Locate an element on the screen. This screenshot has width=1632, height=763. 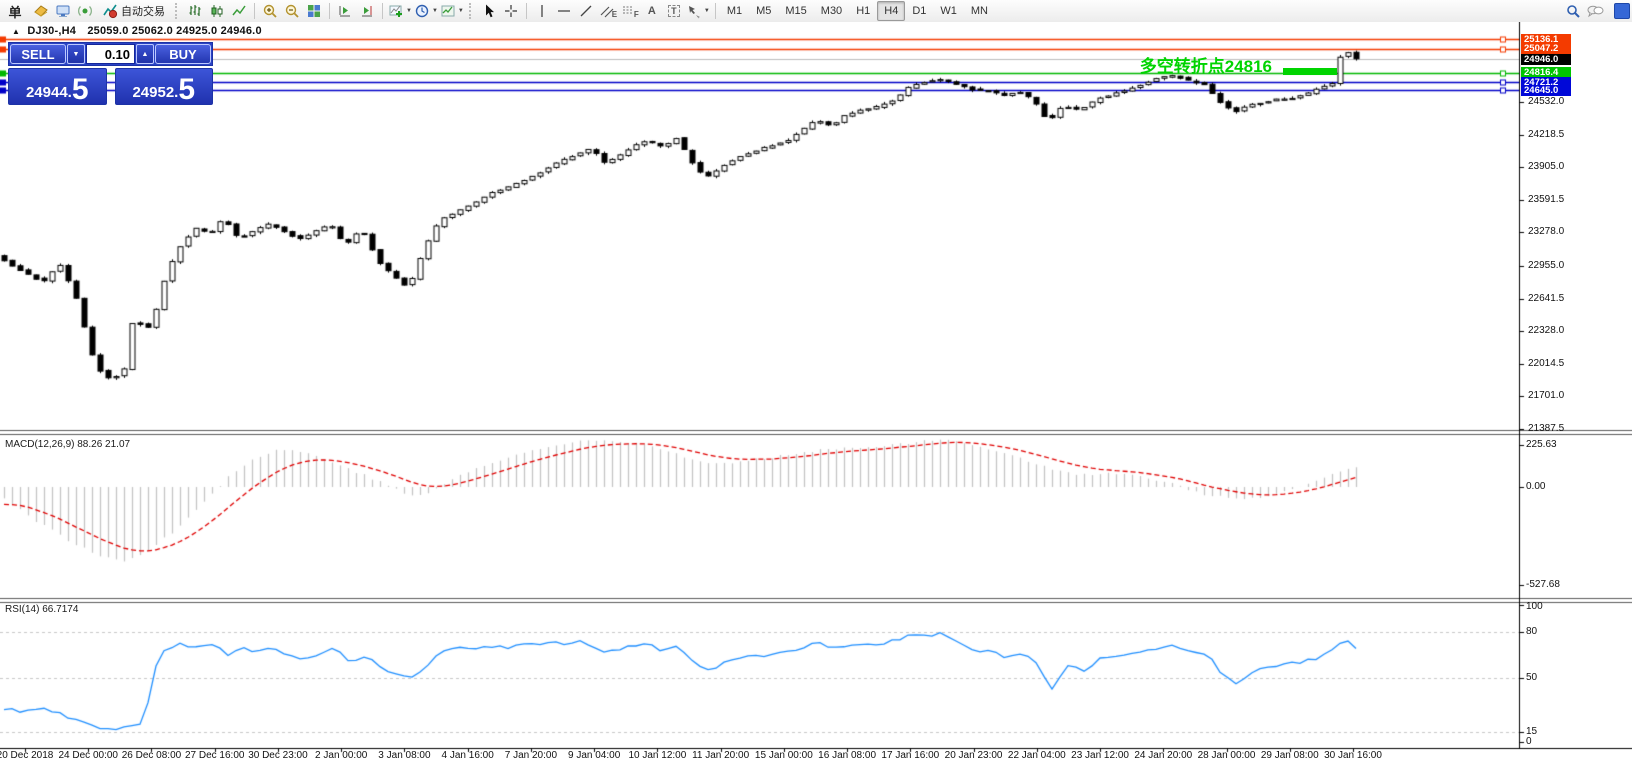
chart-symbol: DJ30-,H4 is located at coordinates (52, 31).